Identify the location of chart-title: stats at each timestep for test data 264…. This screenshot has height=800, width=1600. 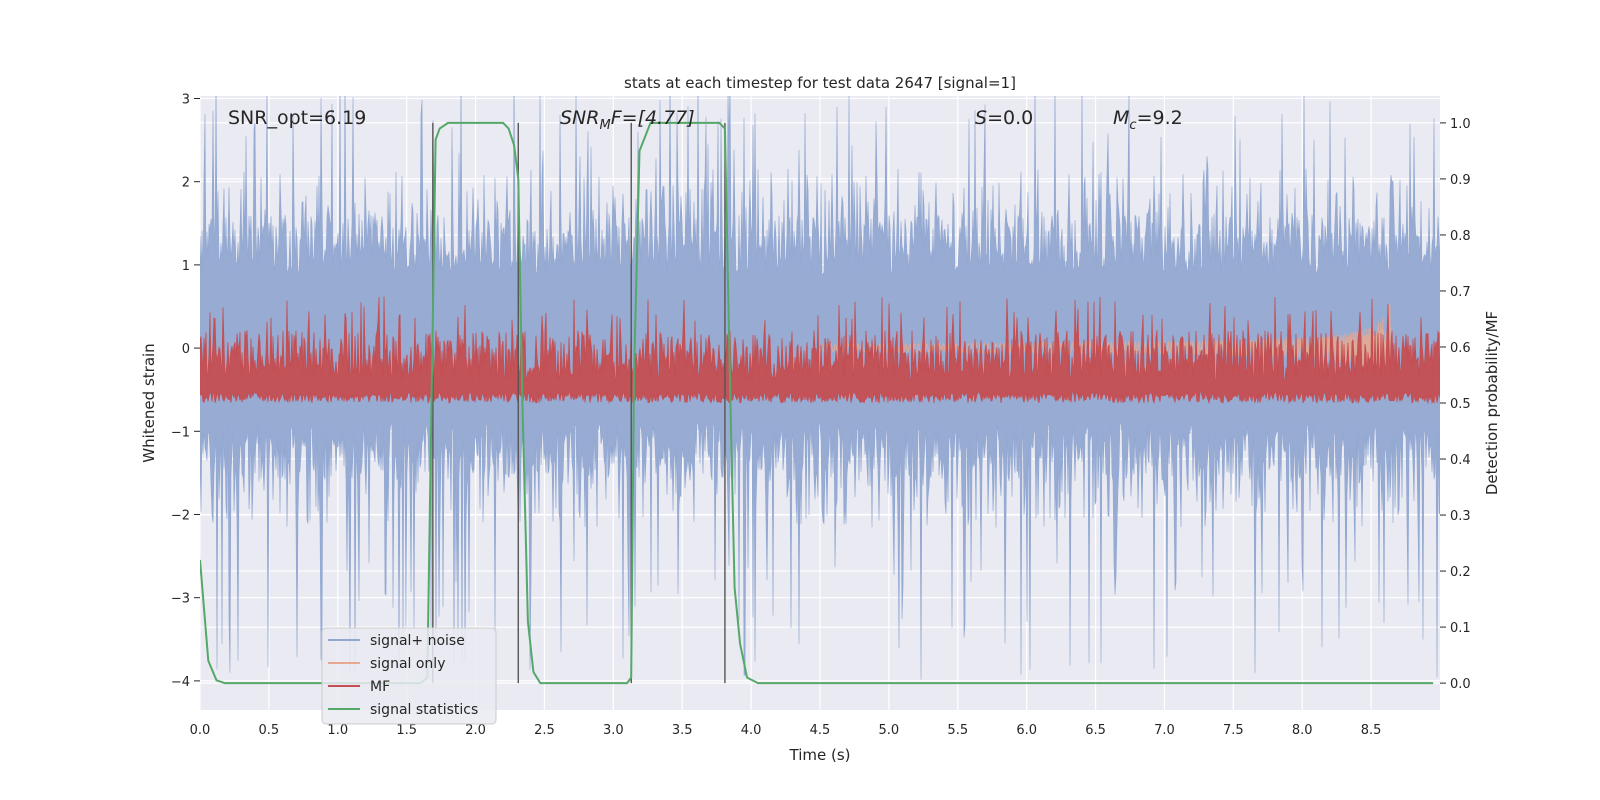
(820, 83).